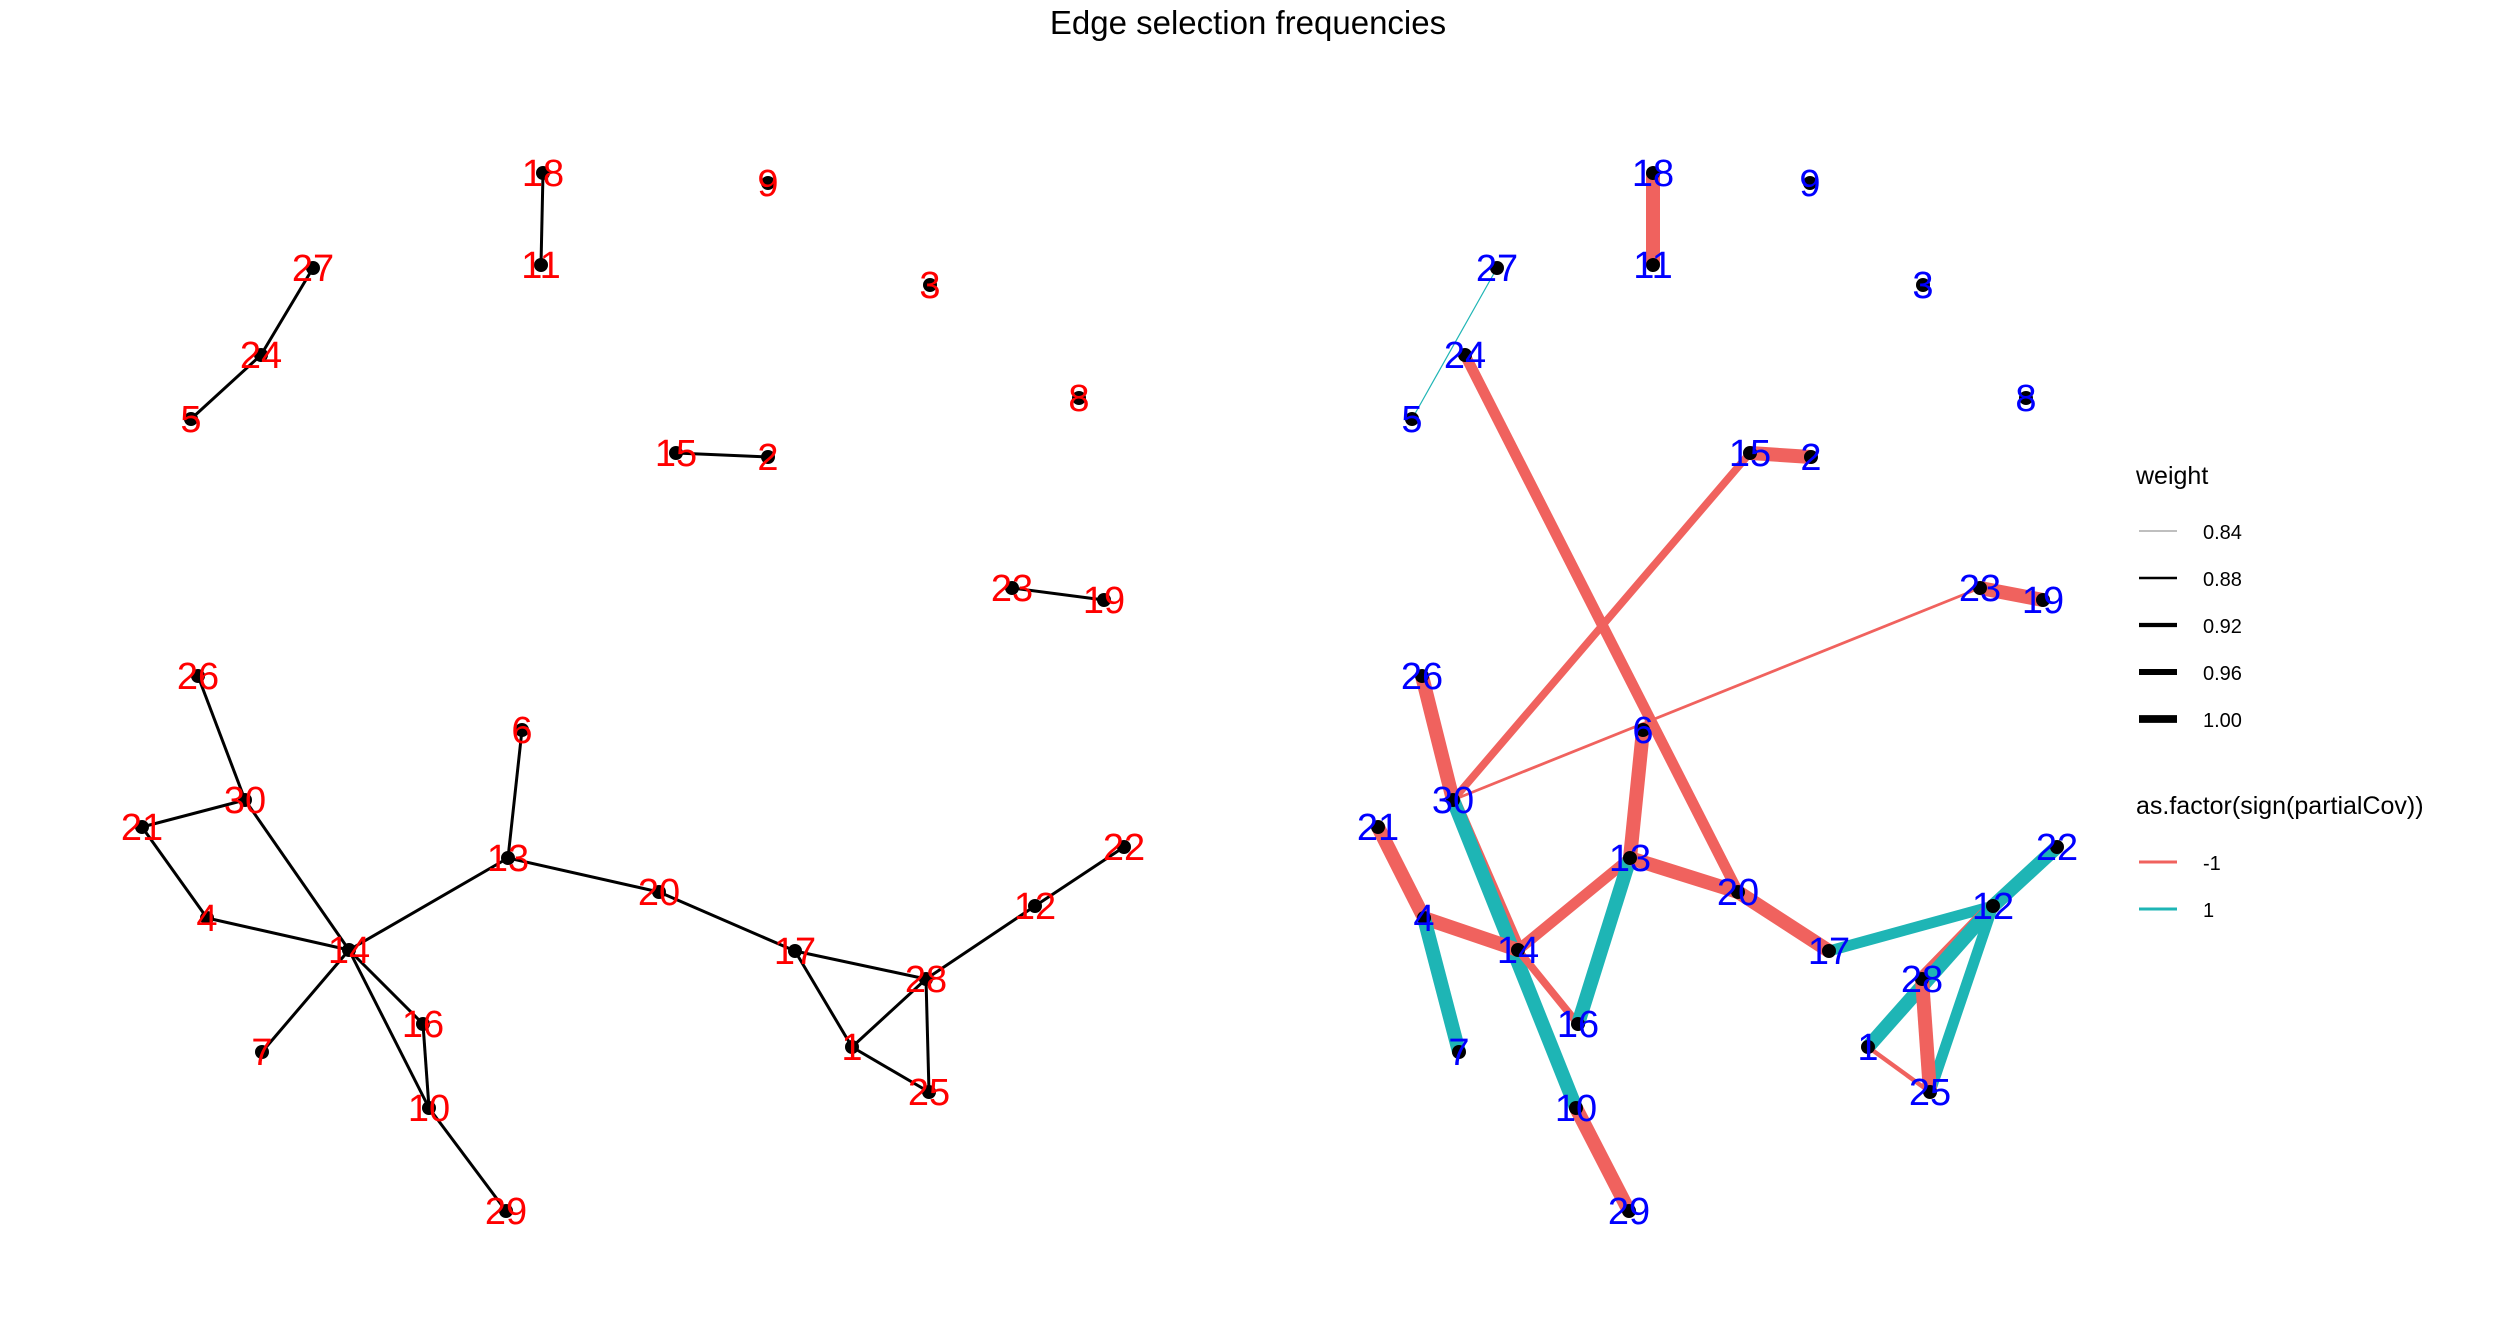  I want to click on left-node-label-10: 10, so click(429, 1109).